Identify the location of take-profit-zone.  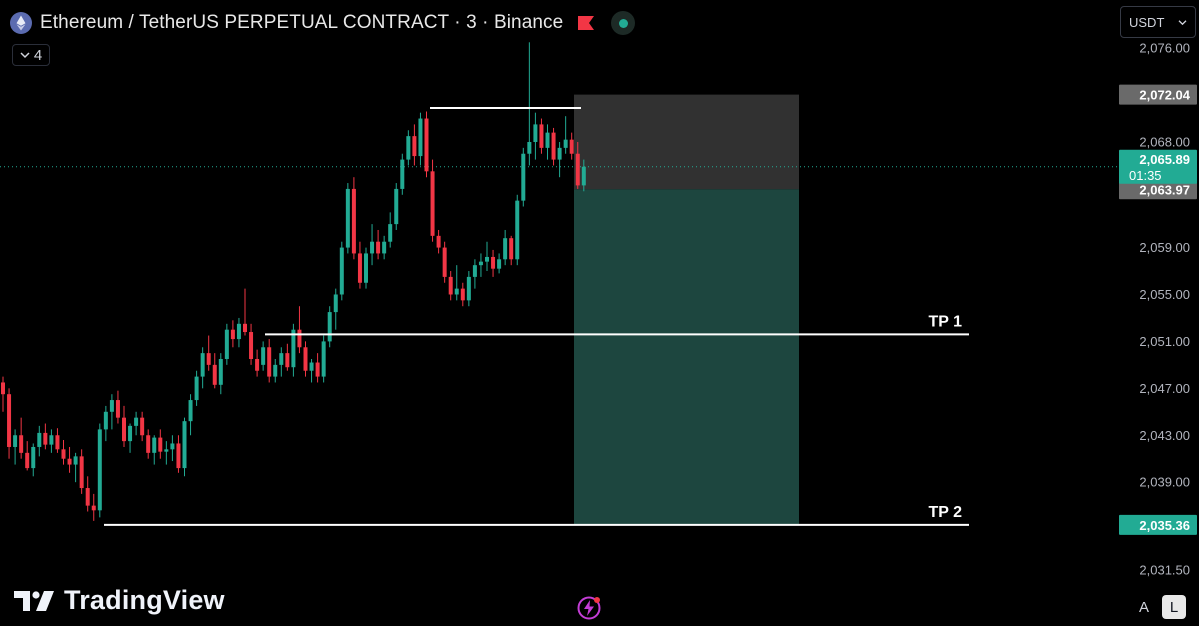
(686, 357).